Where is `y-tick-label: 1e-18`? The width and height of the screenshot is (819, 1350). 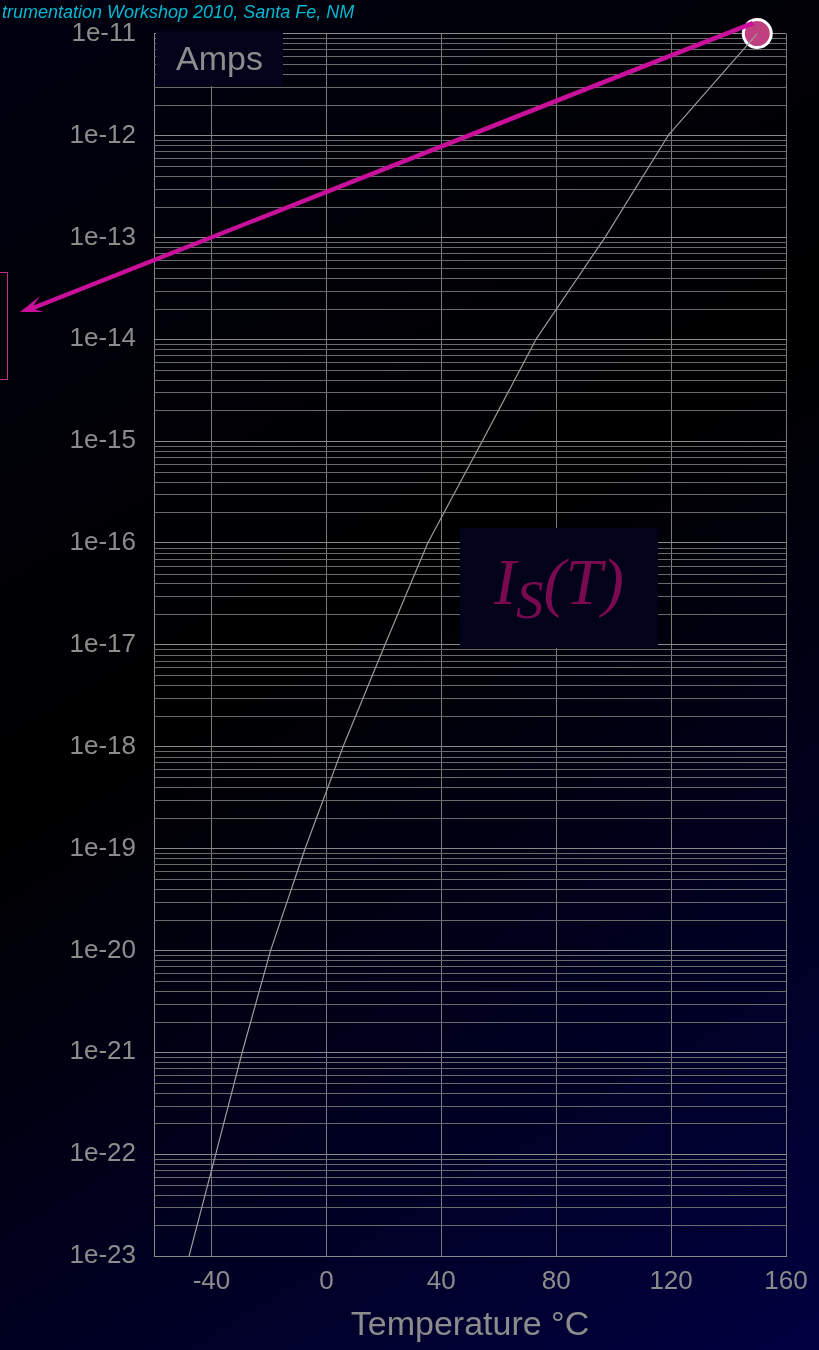 y-tick-label: 1e-18 is located at coordinates (102, 744).